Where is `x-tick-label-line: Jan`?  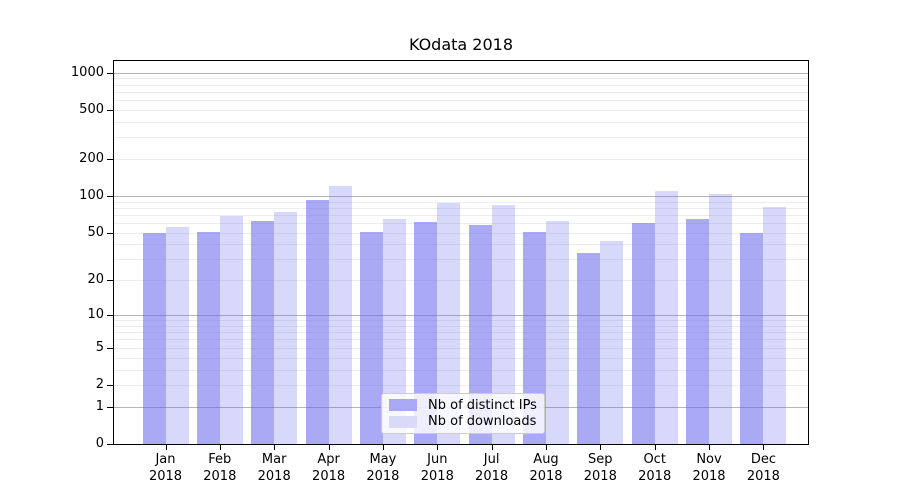 x-tick-label-line: Jan is located at coordinates (165, 459).